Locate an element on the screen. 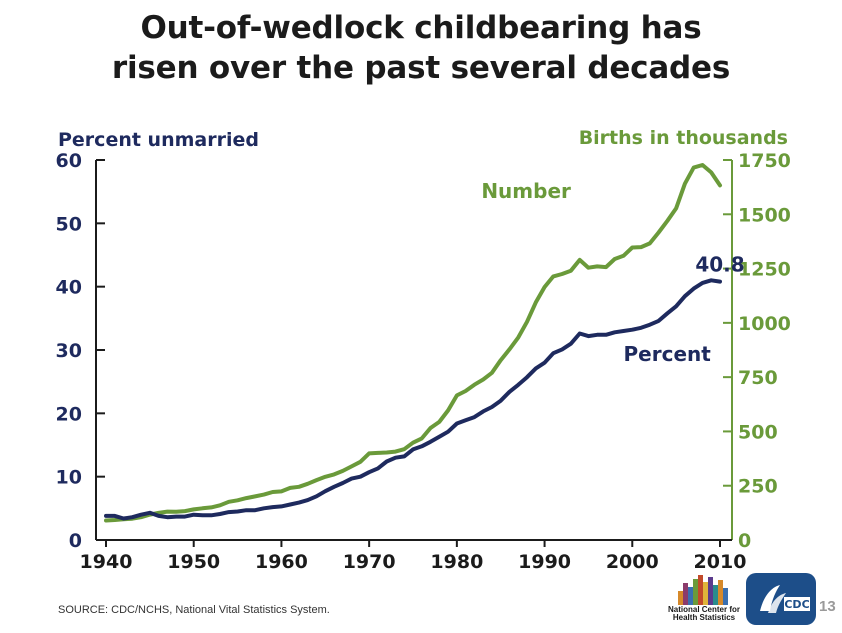 The width and height of the screenshot is (842, 633). right-tick-label: 0 is located at coordinates (744, 541).